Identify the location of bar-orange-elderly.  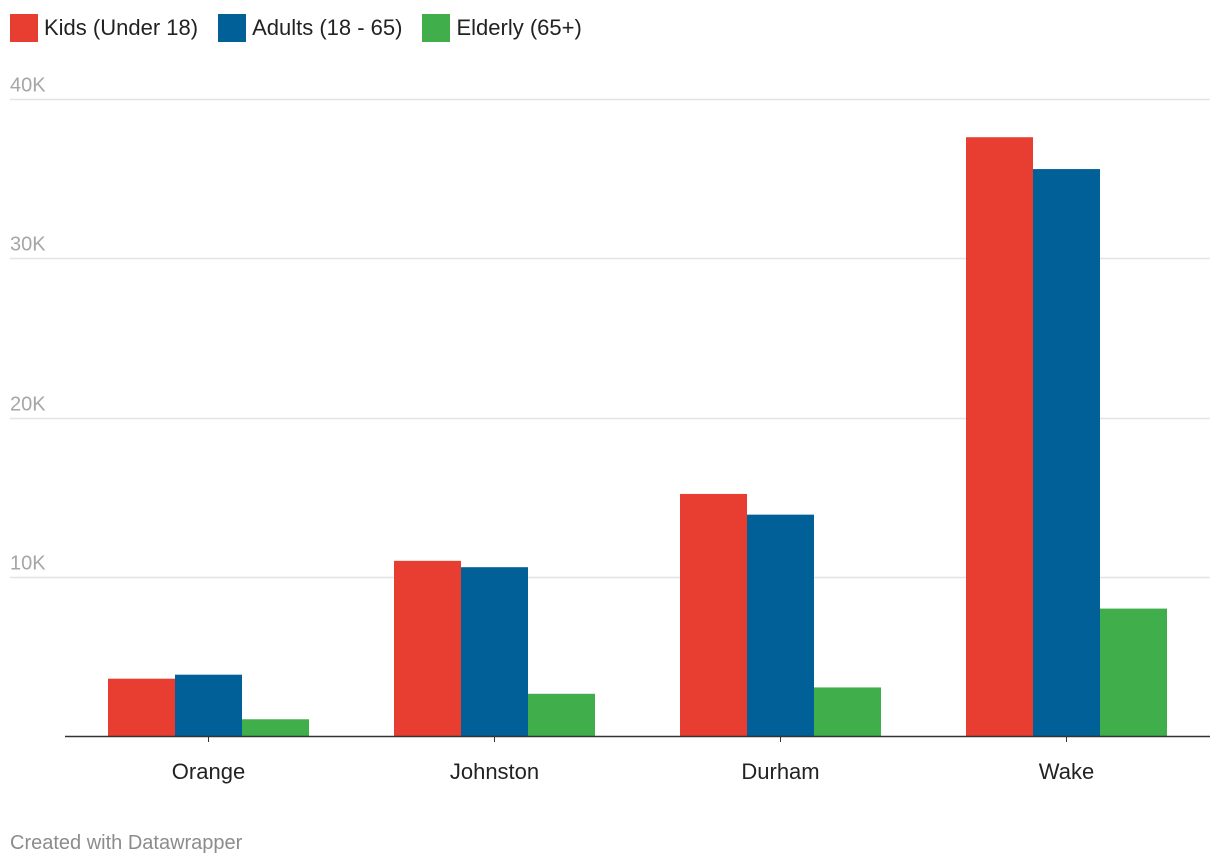
(275, 727).